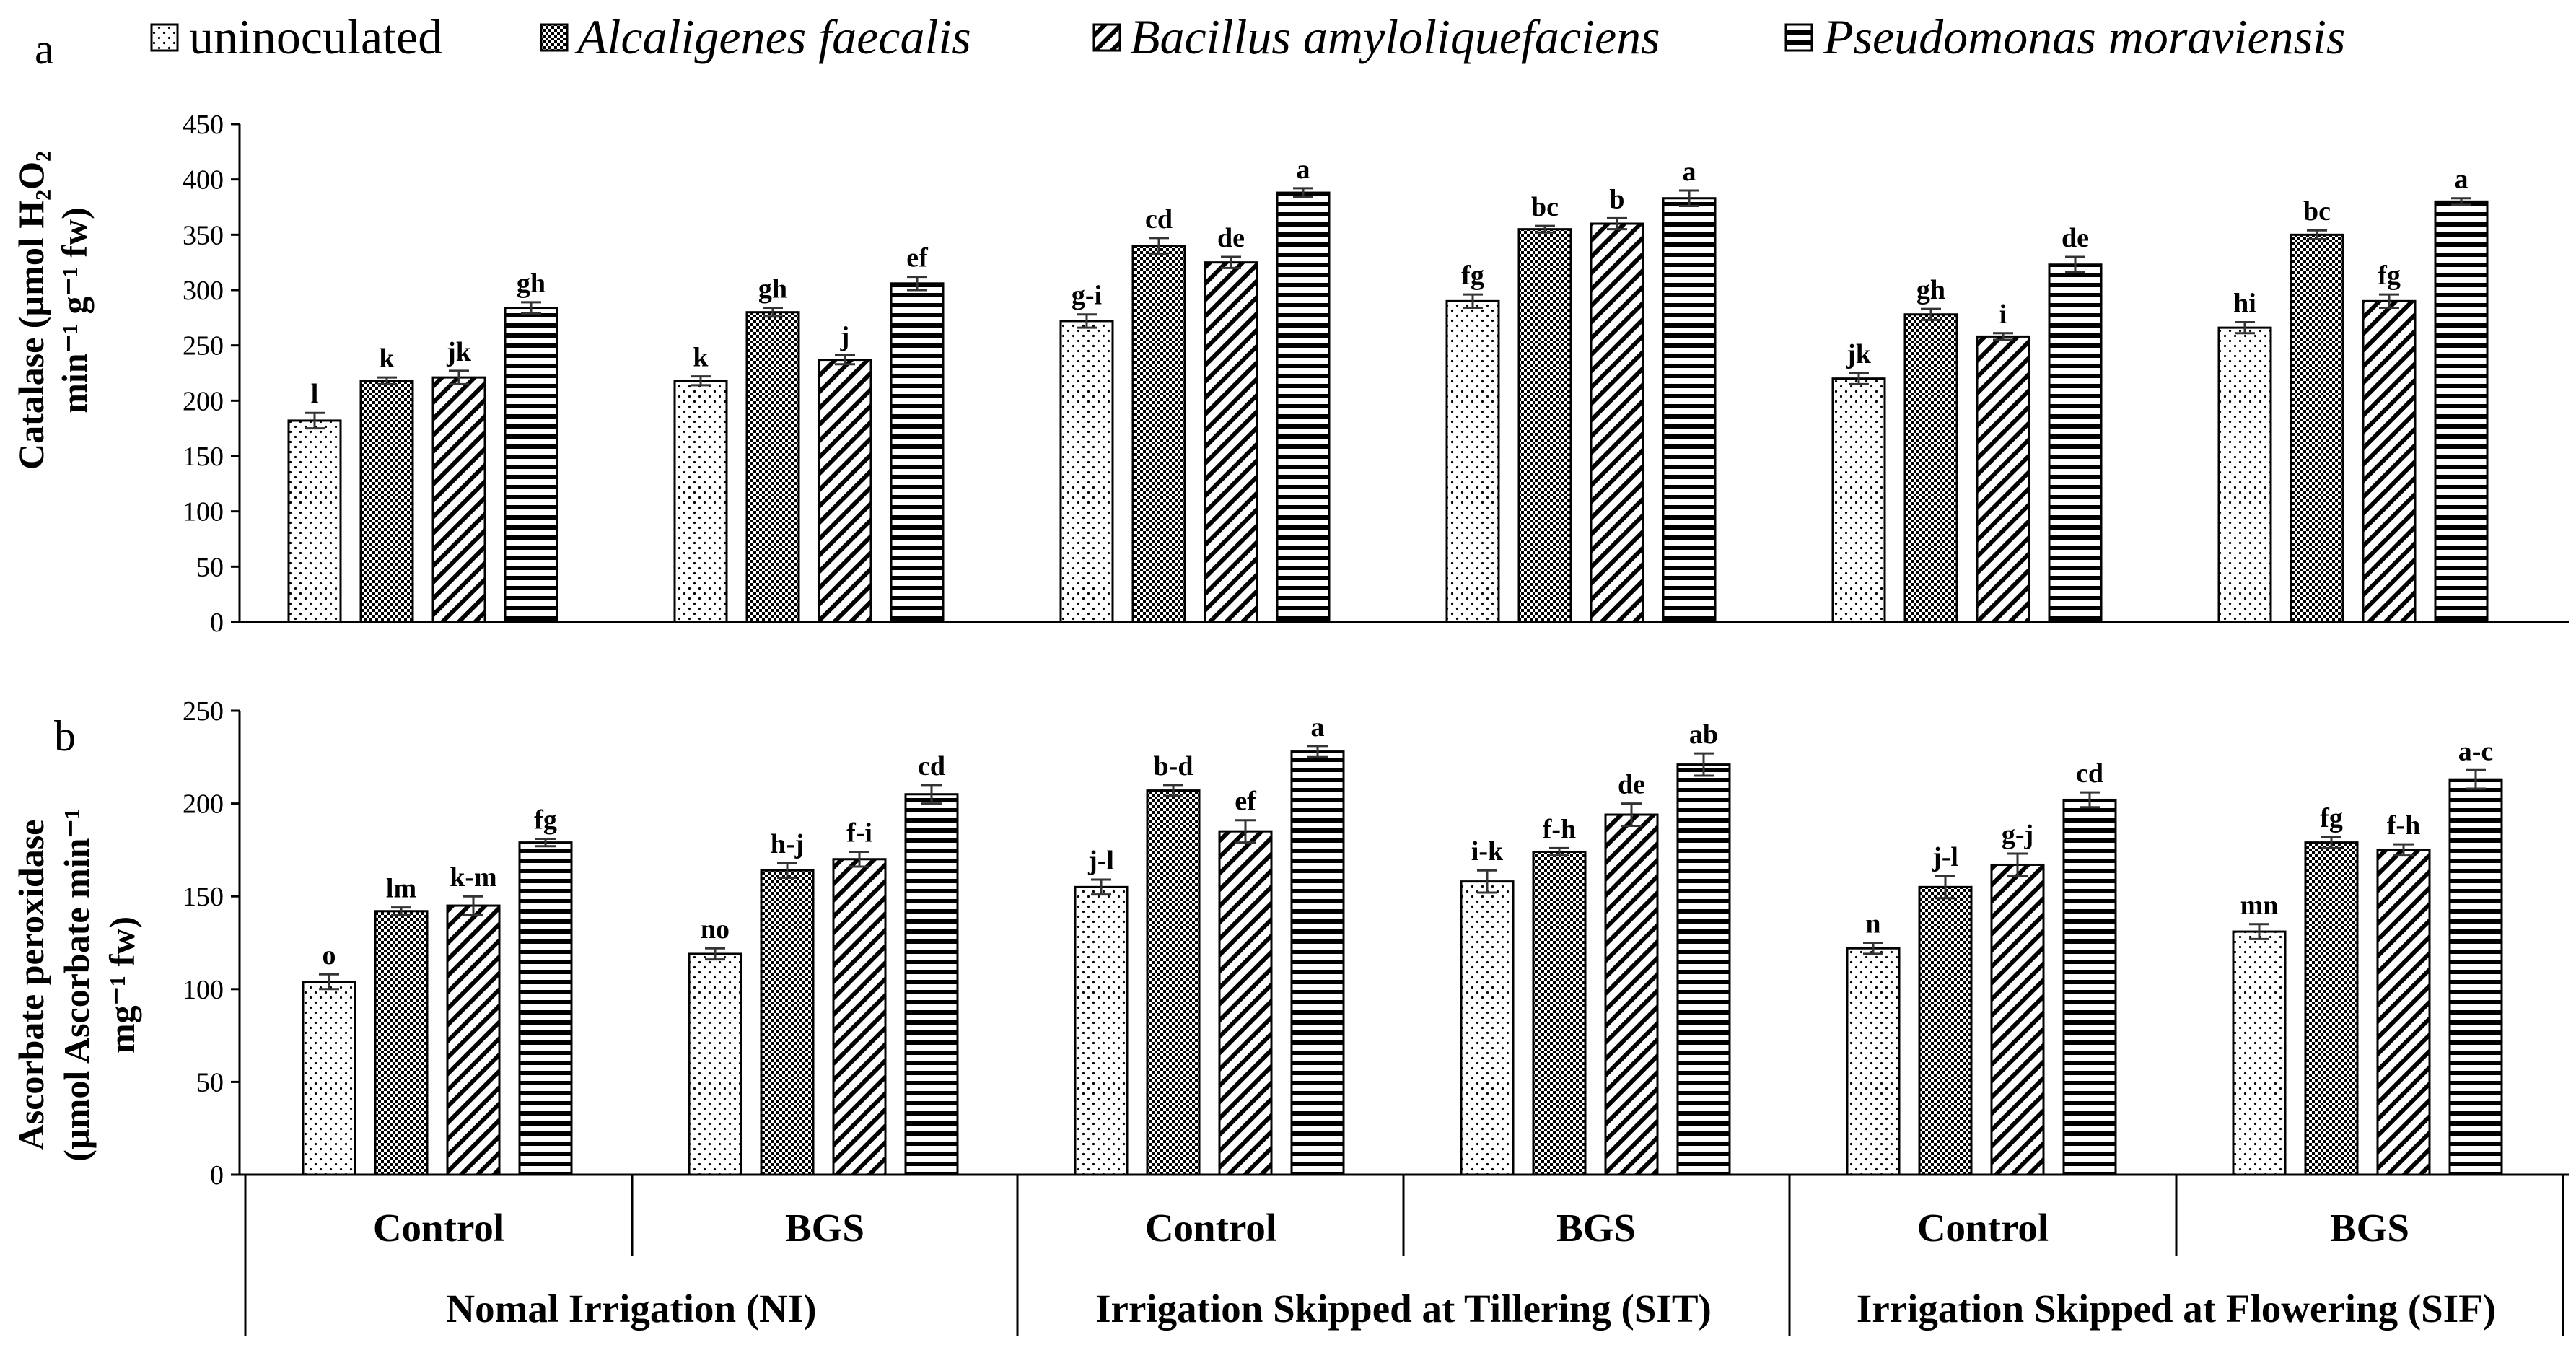 This screenshot has width=2576, height=1345. What do you see at coordinates (2476, 751) in the screenshot?
I see `panel-b-sig-label-pseudomonas-6: a-c` at bounding box center [2476, 751].